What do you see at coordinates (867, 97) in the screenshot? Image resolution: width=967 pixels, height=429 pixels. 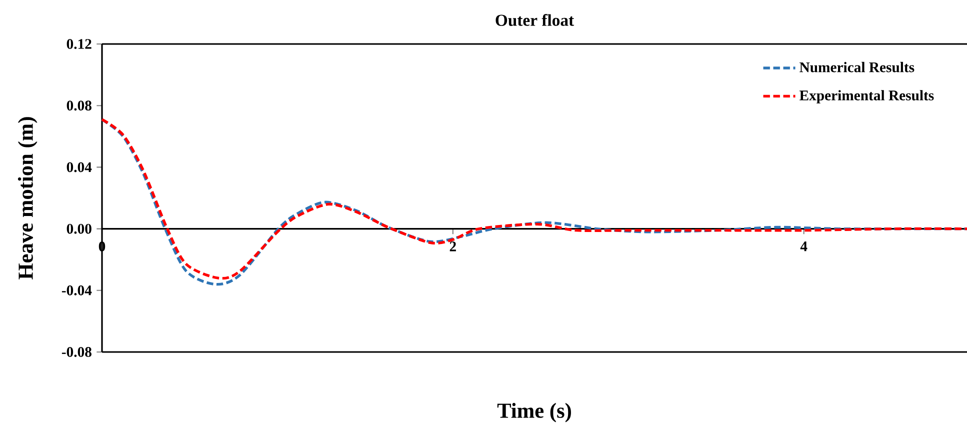 I see `legend-label: Experimental Results` at bounding box center [867, 97].